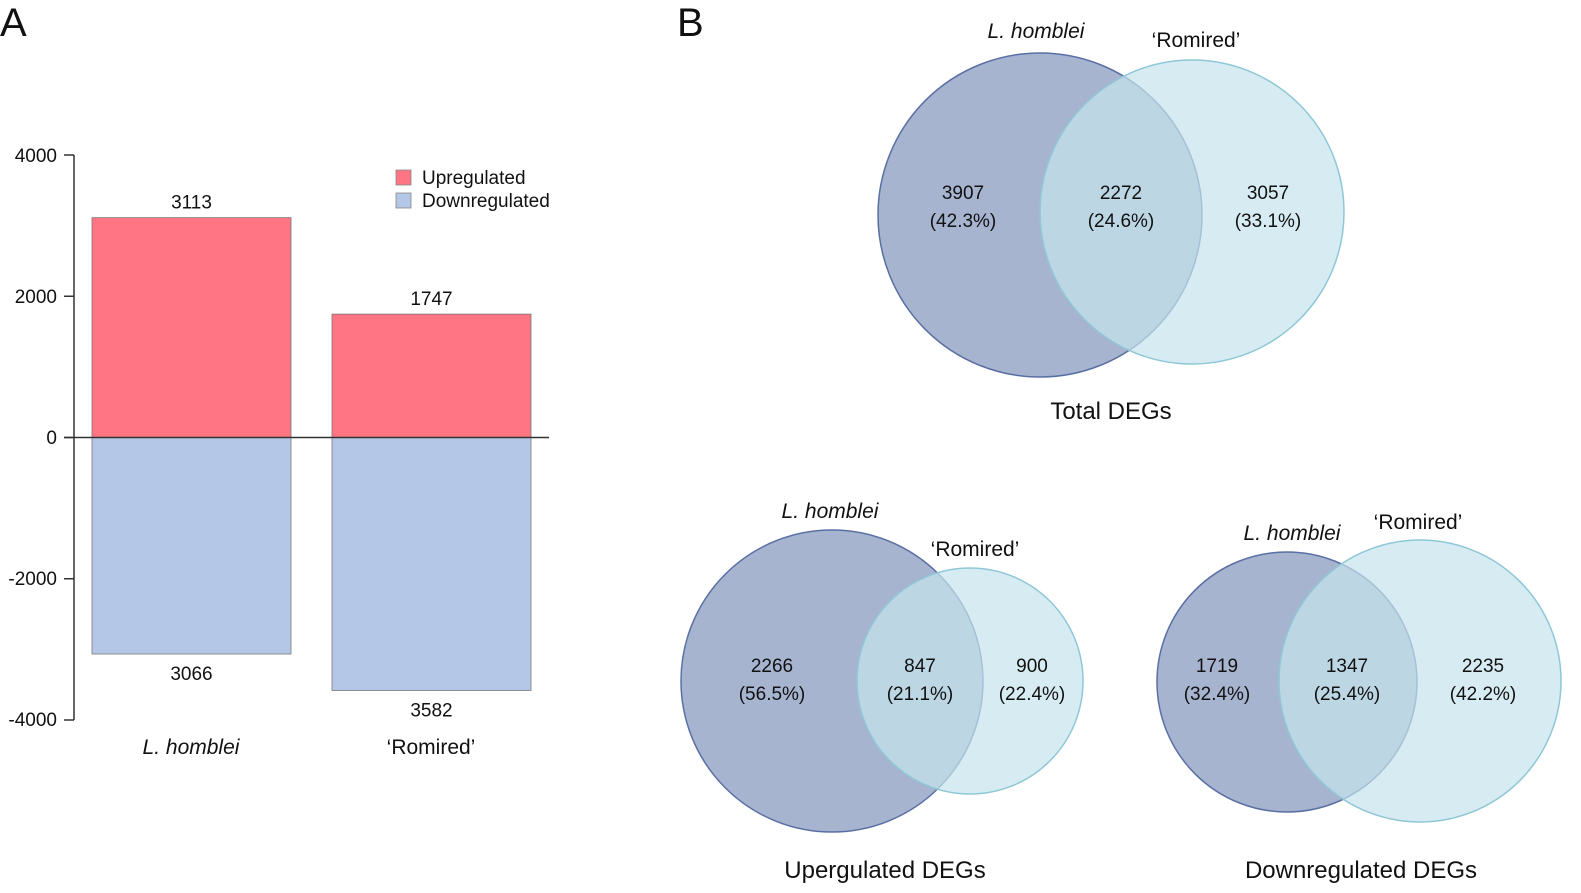  I want to click on venn-left-count: 3907, so click(963, 193).